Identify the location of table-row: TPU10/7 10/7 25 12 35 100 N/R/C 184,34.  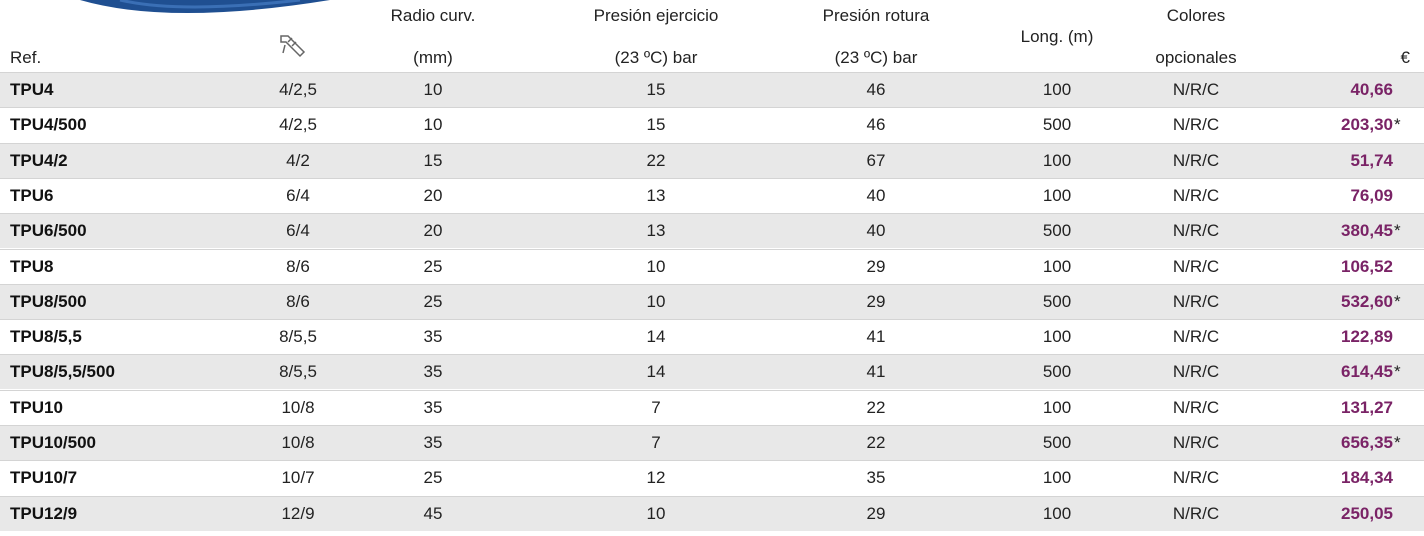
(712, 477).